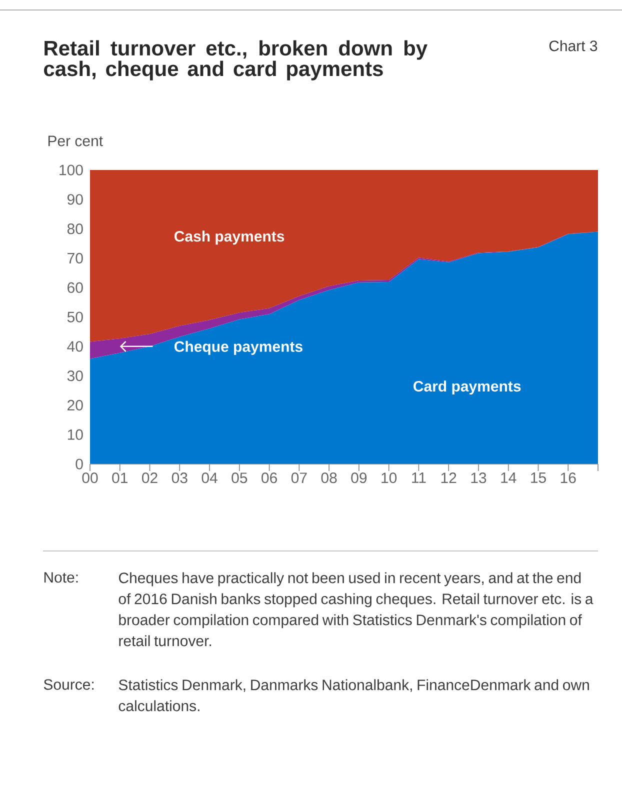 This screenshot has width=622, height=804. I want to click on series-label: Cash payments, so click(229, 237).